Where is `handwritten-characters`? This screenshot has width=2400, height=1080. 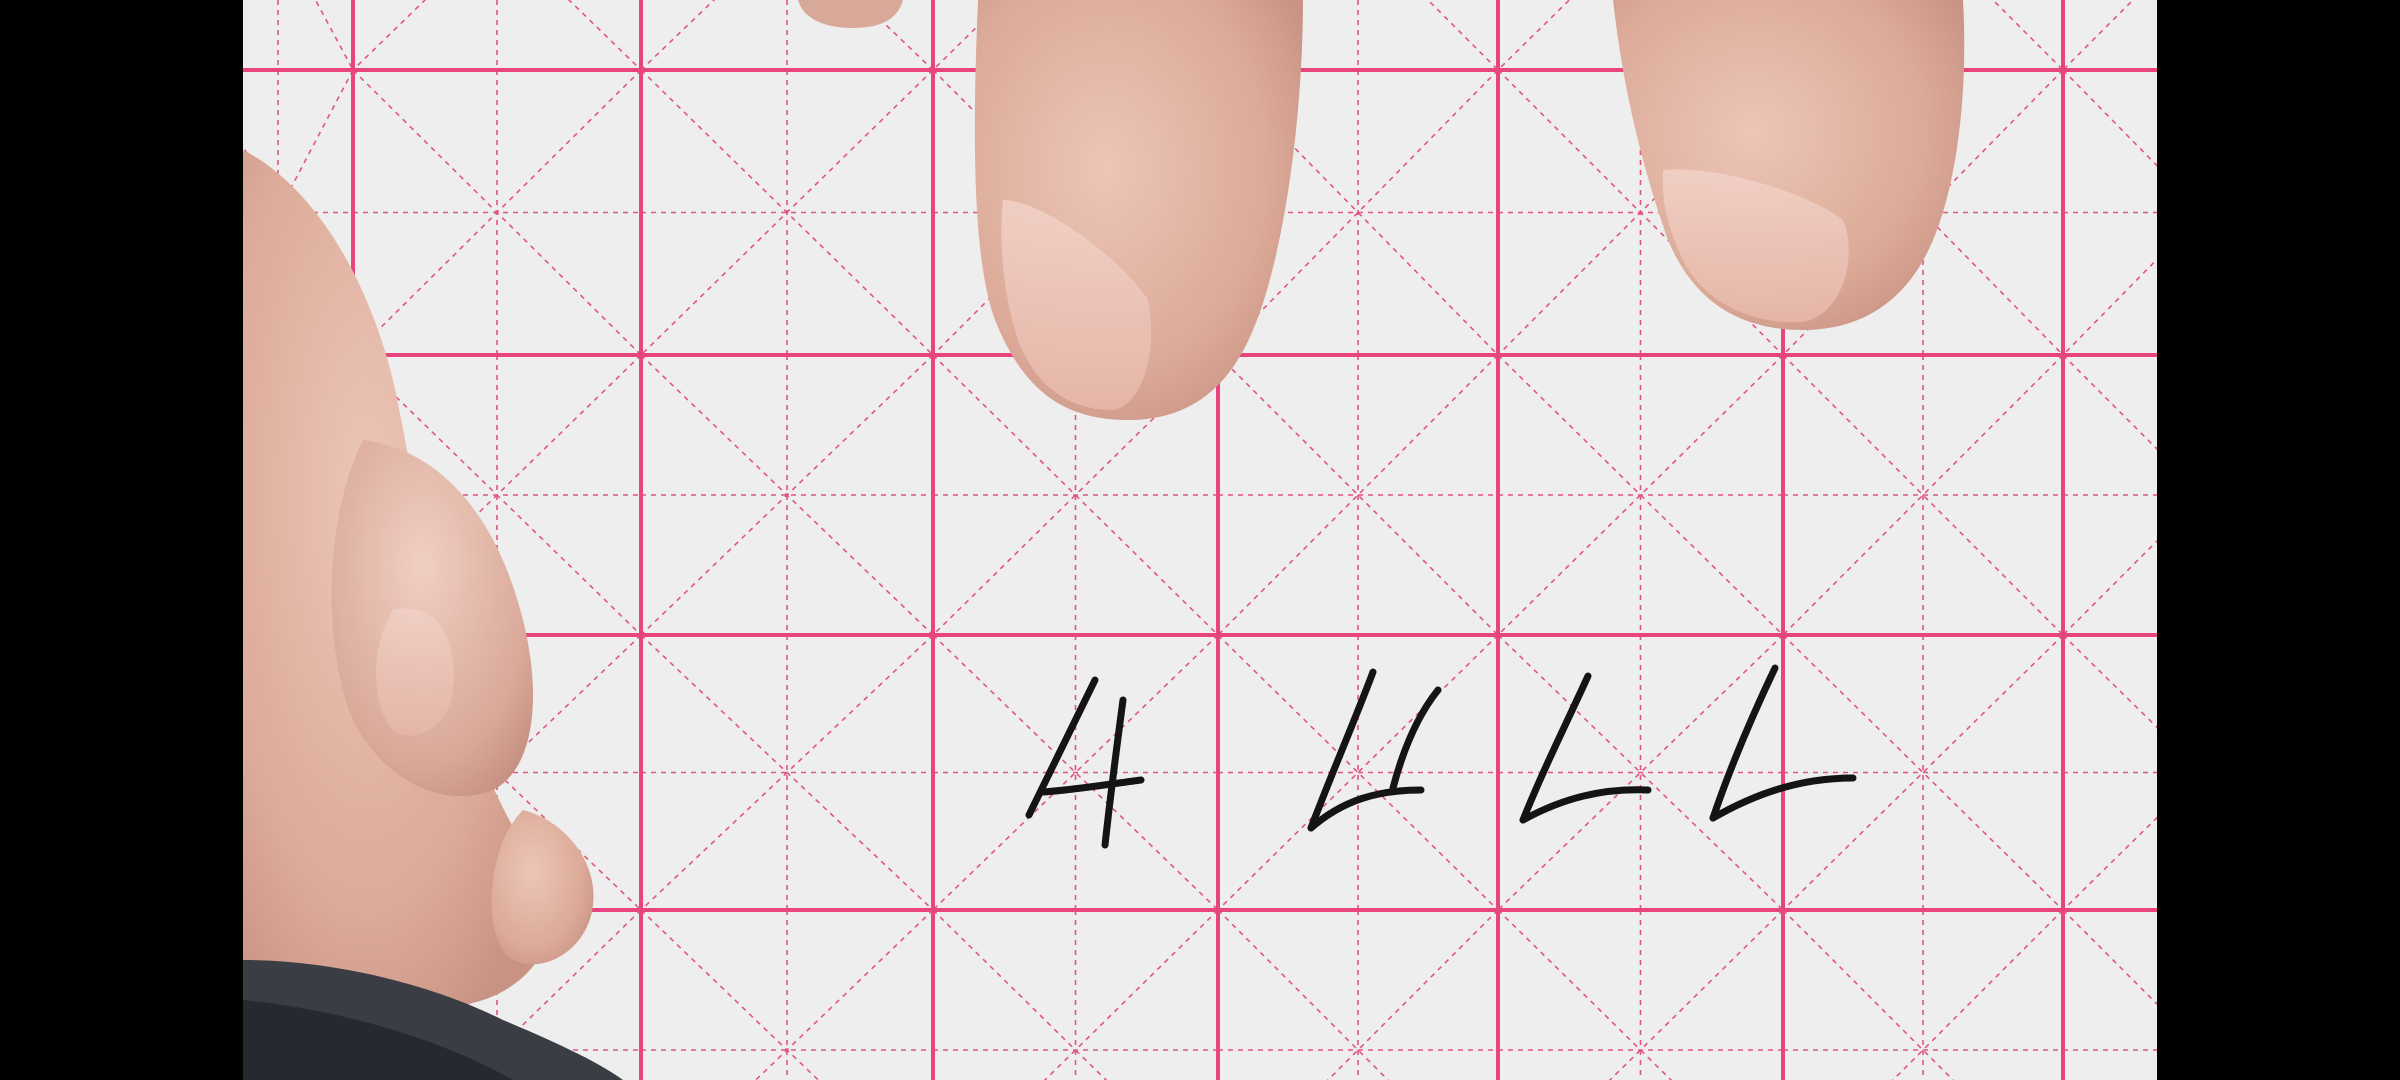
handwritten-characters is located at coordinates (1441, 756).